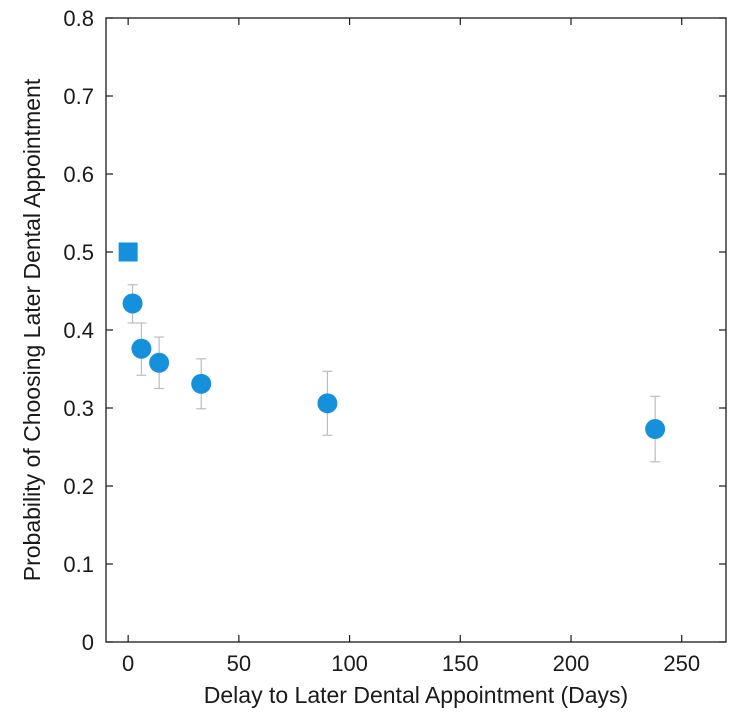 The image size is (754, 724). I want to click on y-tick-label: 0.7, so click(78, 96).